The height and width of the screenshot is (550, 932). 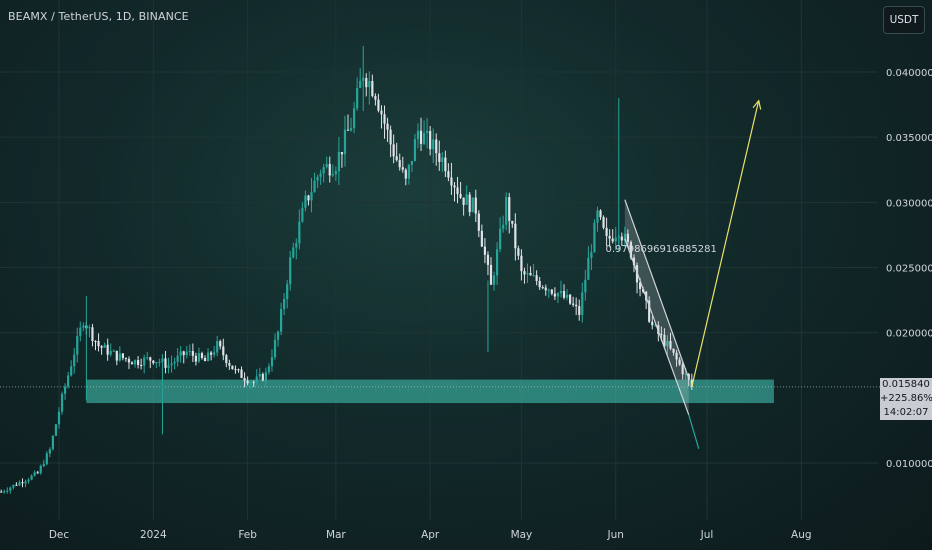 I want to click on channel-annotation-label: 0.9798696916885281, so click(x=660, y=249).